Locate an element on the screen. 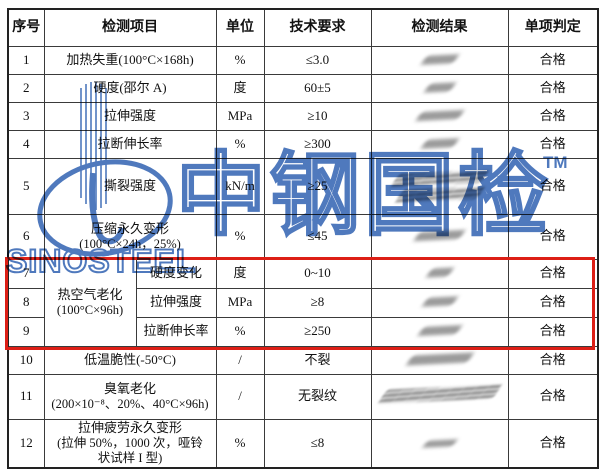  header-no: 序号 is located at coordinates (26, 27).